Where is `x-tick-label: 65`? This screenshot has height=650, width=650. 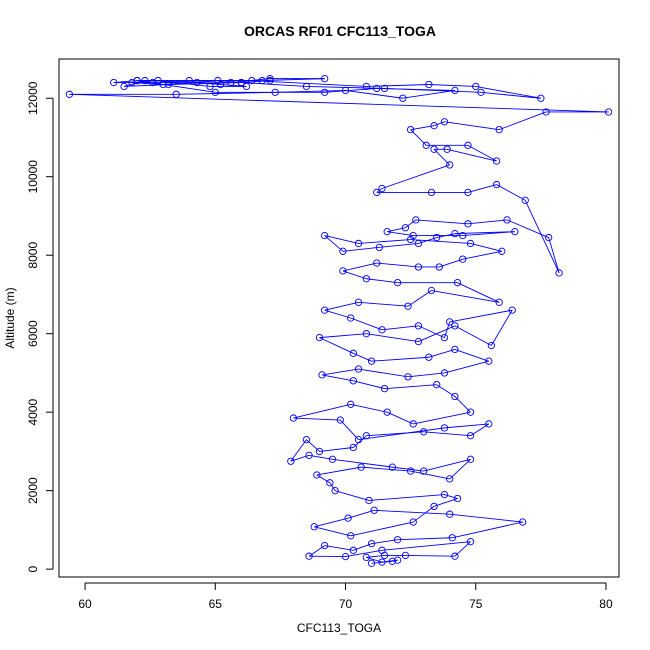
x-tick-label: 65 is located at coordinates (216, 604).